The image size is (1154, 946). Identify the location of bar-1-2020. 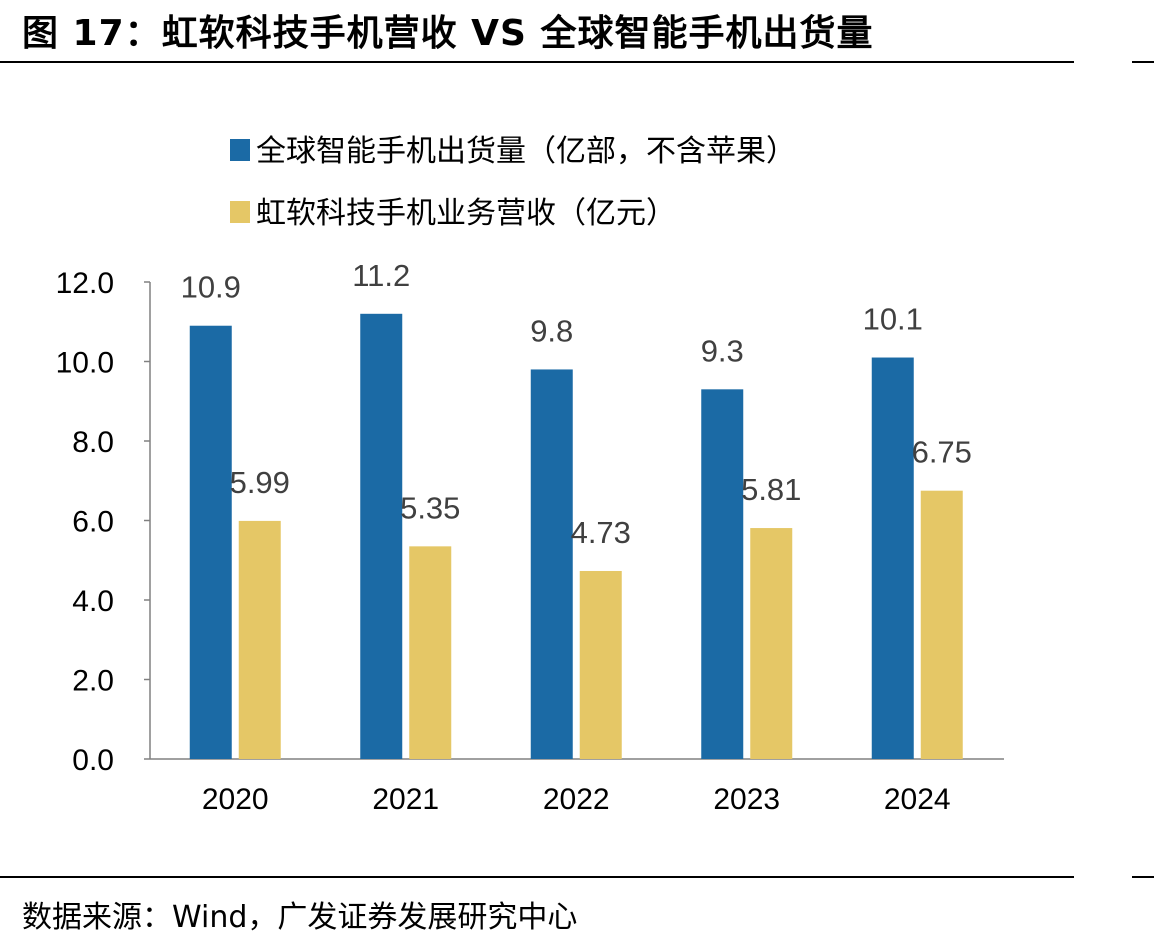
(210, 542).